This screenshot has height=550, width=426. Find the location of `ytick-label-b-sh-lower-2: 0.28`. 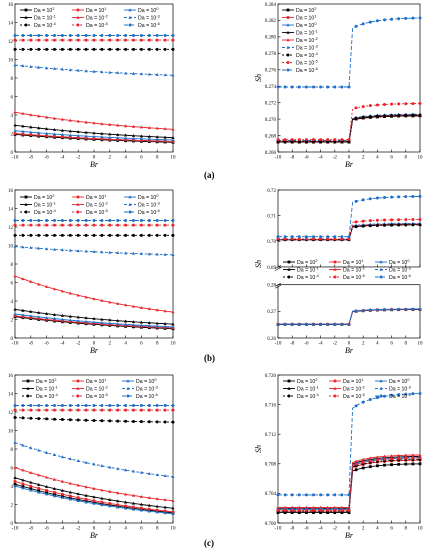

ytick-label-b-sh-lower-2: 0.28 is located at coordinates (271, 286).